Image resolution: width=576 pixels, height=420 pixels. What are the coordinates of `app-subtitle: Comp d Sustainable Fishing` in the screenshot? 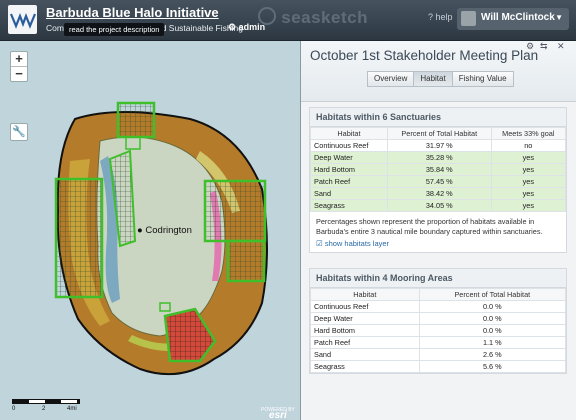 It's located at (144, 28).